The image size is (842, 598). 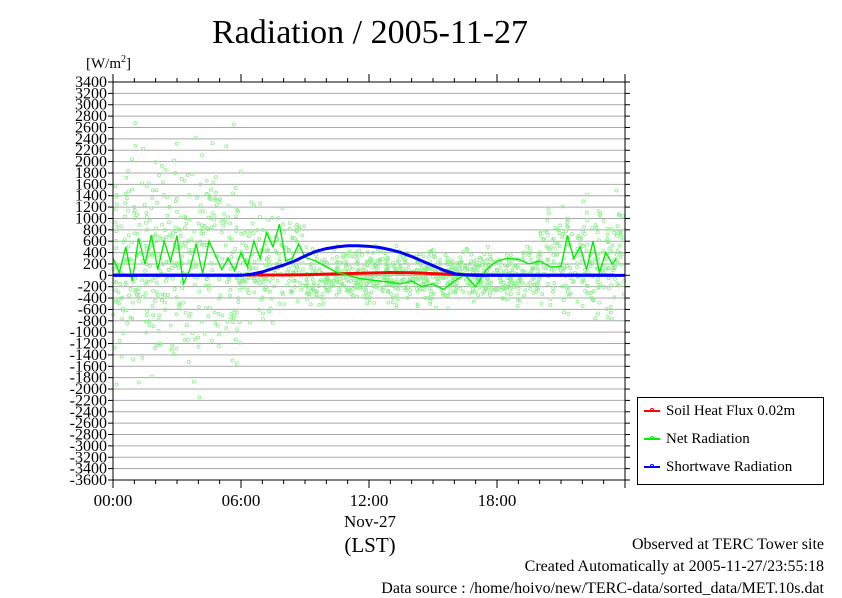 I want to click on y-tick-label: 1600, so click(x=91, y=184).